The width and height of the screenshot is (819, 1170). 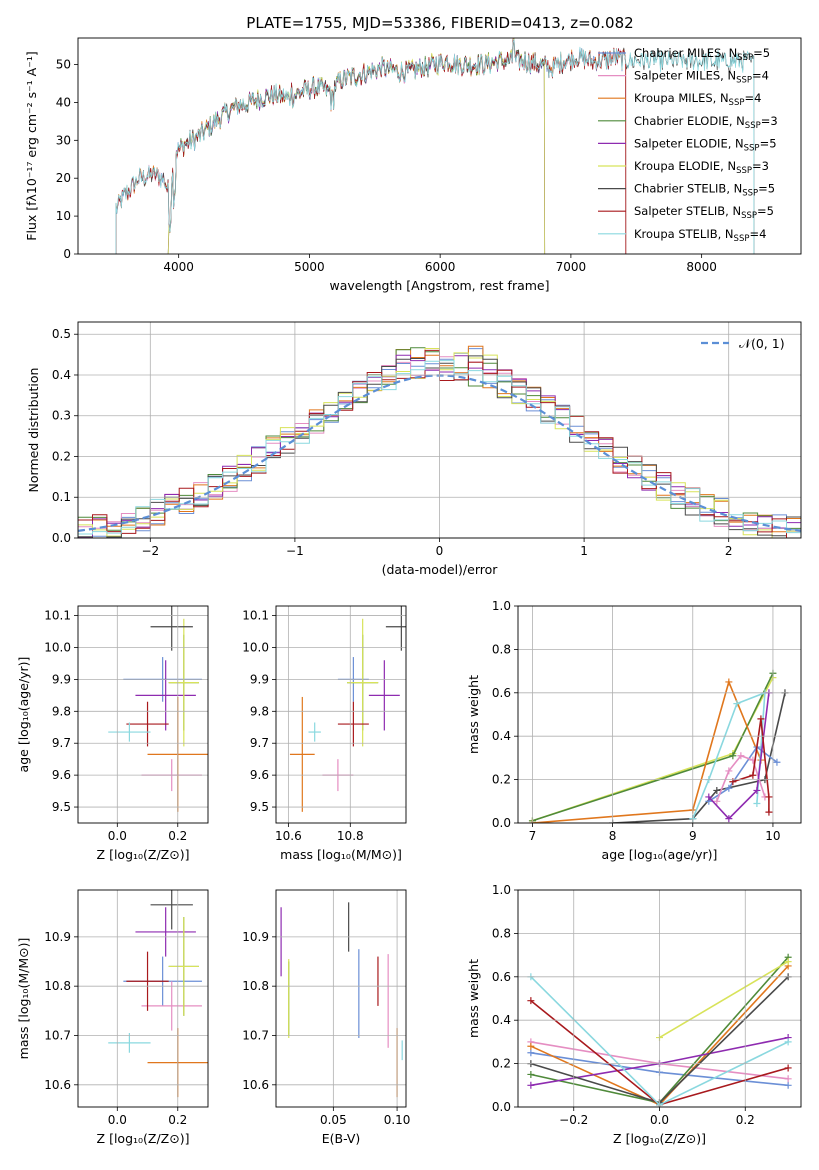 What do you see at coordinates (302, 754) in the screenshot?
I see `errorbar-kroupa-miles` at bounding box center [302, 754].